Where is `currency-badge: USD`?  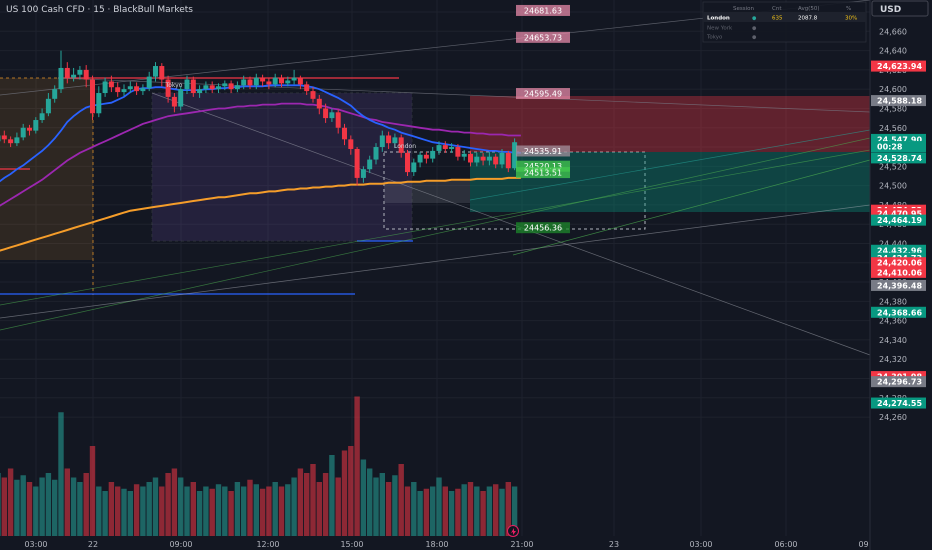 currency-badge: USD is located at coordinates (900, 8).